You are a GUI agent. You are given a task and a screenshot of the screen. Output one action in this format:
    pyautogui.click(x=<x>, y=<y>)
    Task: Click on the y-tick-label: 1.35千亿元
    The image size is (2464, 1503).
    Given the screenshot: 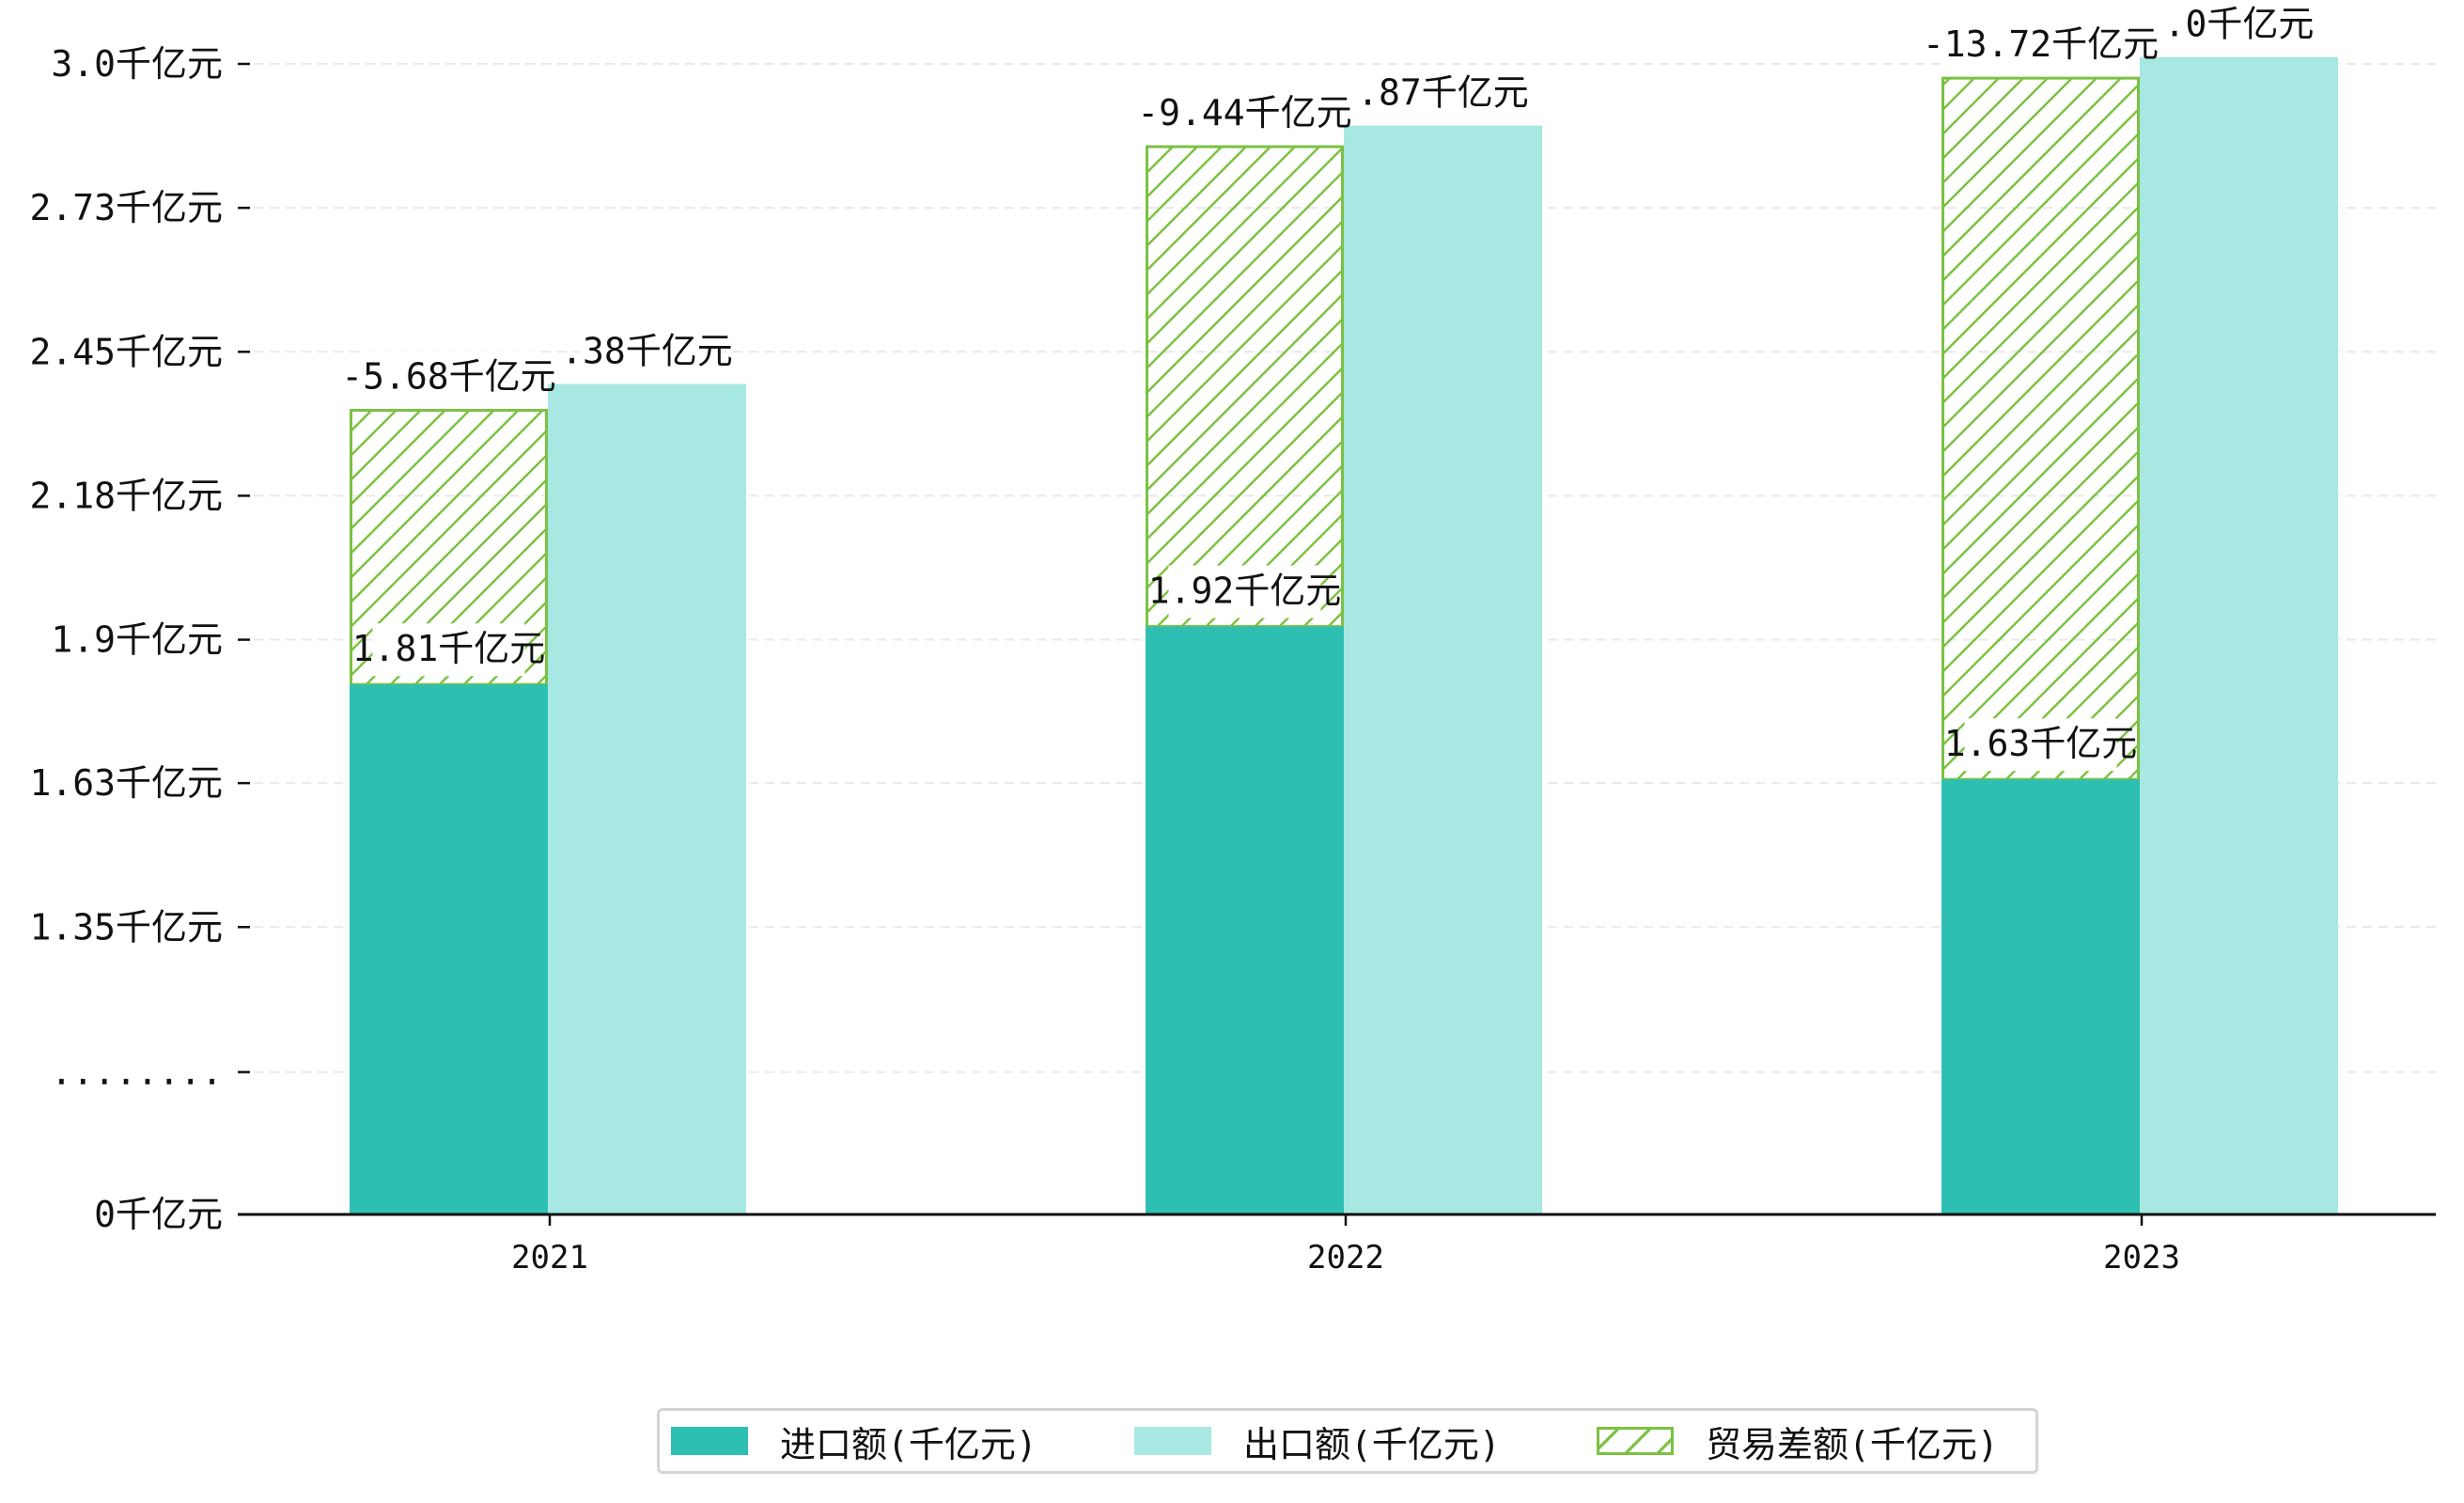 What is the action you would take?
    pyautogui.click(x=126, y=926)
    